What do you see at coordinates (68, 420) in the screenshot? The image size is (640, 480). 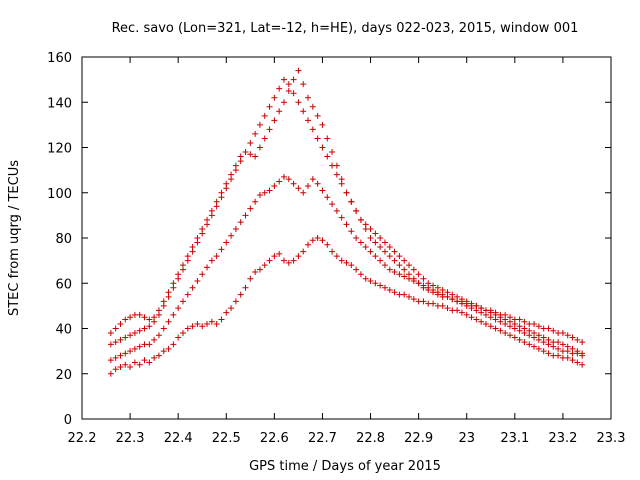 I see `y-tick-label: 0` at bounding box center [68, 420].